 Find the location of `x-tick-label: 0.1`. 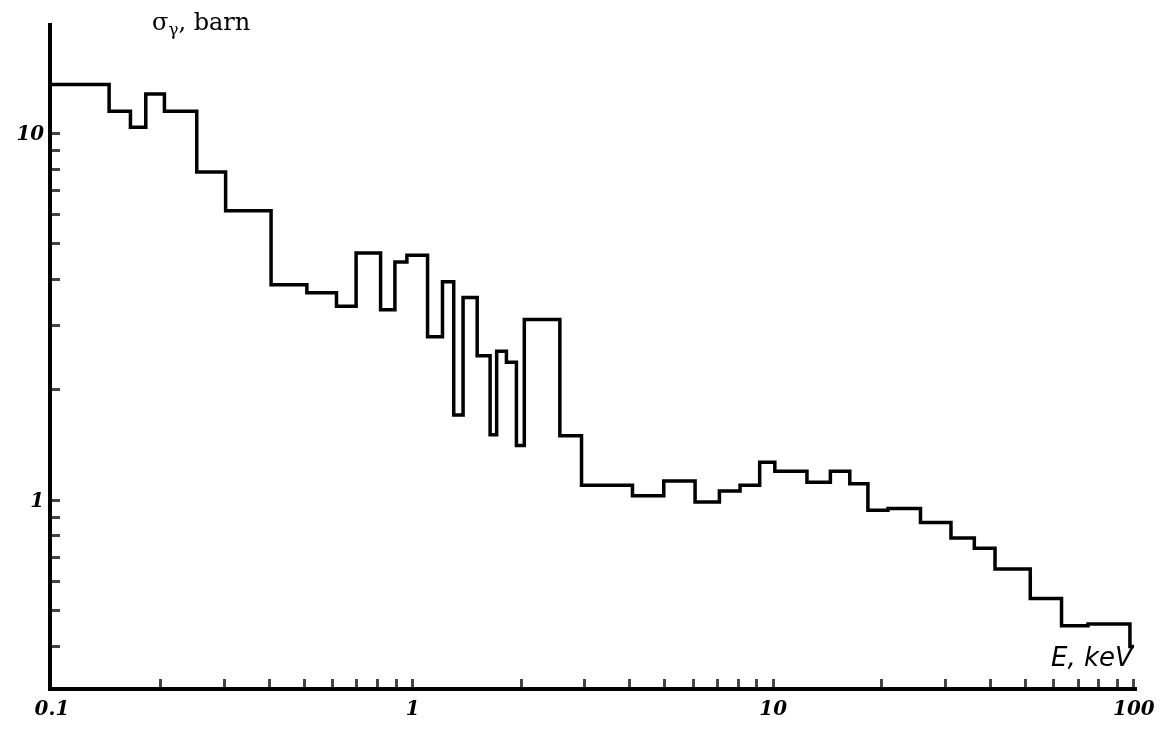

x-tick-label: 0.1 is located at coordinates (52, 707).